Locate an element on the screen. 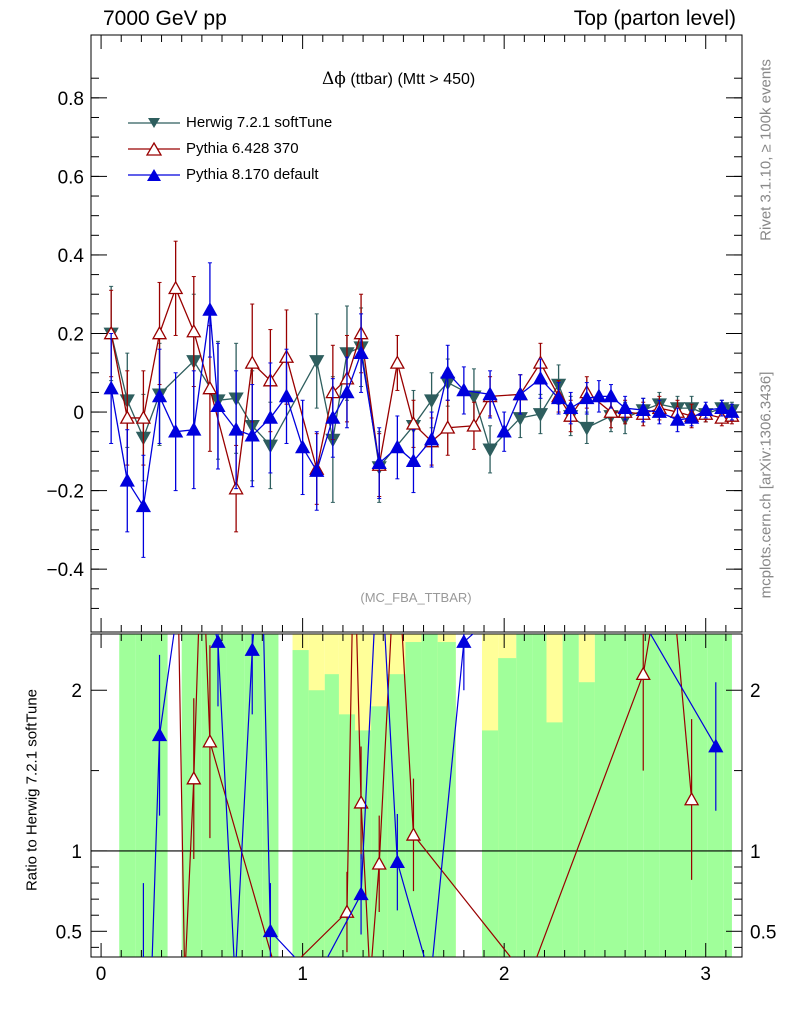 The width and height of the screenshot is (786, 1024). ratio-axis-label: Ratio to Herwig 7.2.1 softTune is located at coordinates (32, 790).